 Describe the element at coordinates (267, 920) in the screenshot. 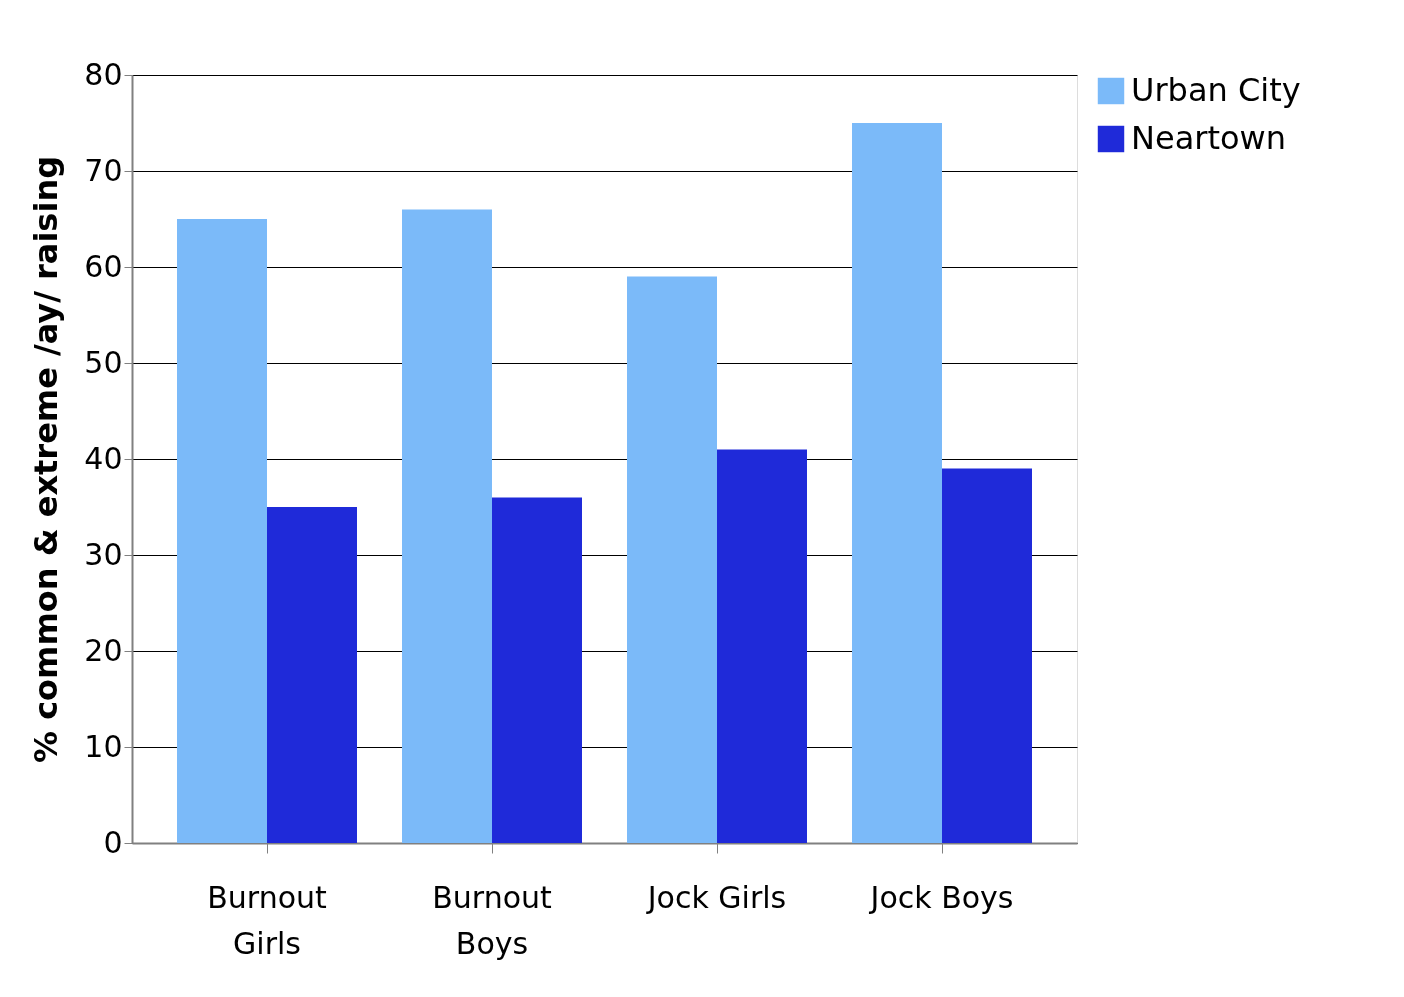

I see `x-tick-label: Burnout Girls` at that location.